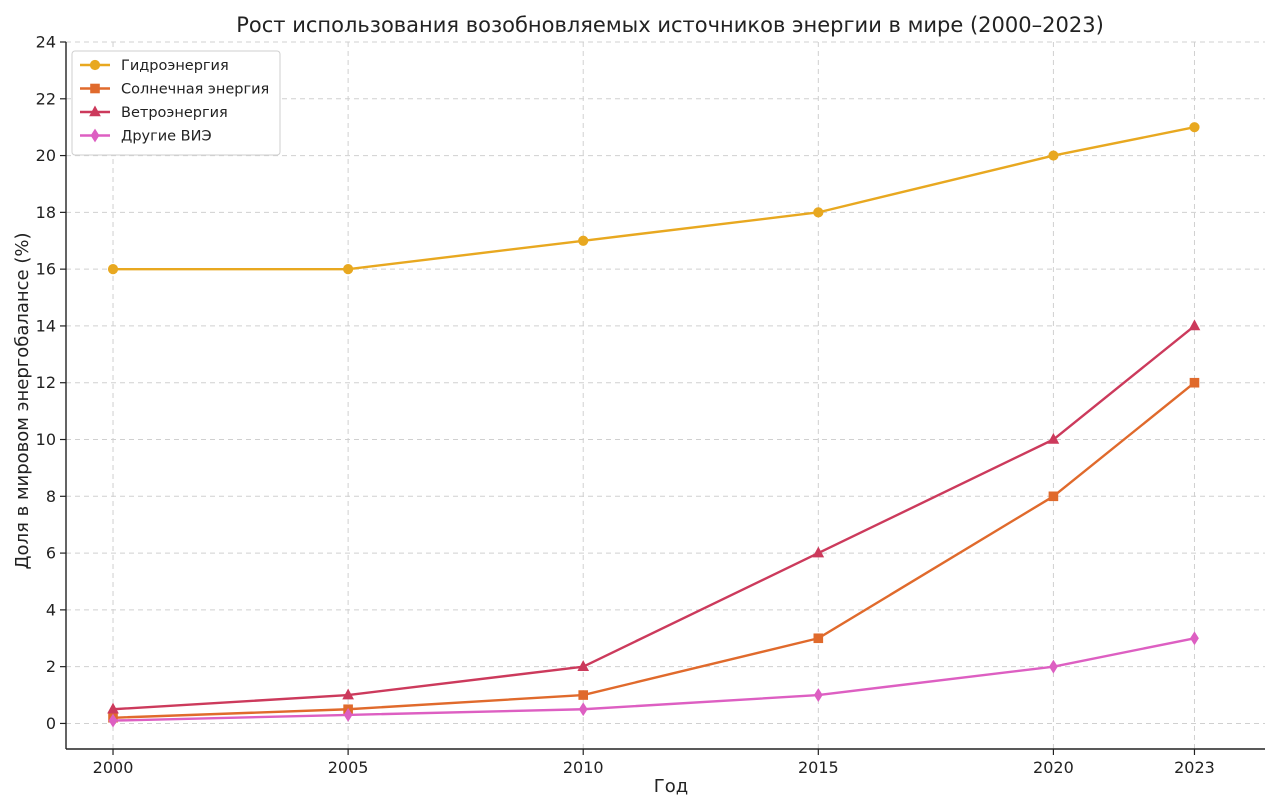 This screenshot has height=798, width=1266. I want to click on legend-label: Гидроэнергия, so click(175, 66).